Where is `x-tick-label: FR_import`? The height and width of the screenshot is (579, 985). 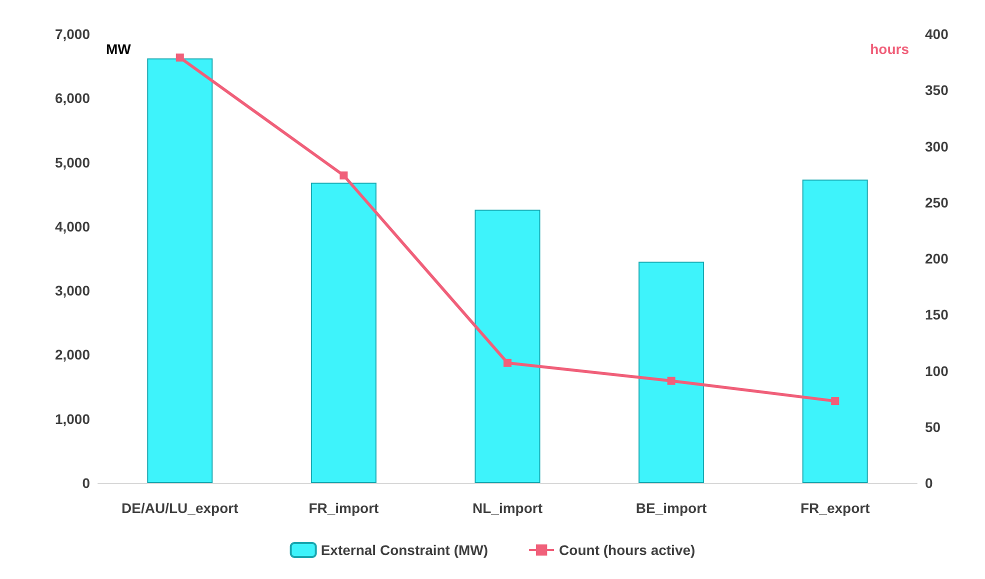
x-tick-label: FR_import is located at coordinates (344, 508).